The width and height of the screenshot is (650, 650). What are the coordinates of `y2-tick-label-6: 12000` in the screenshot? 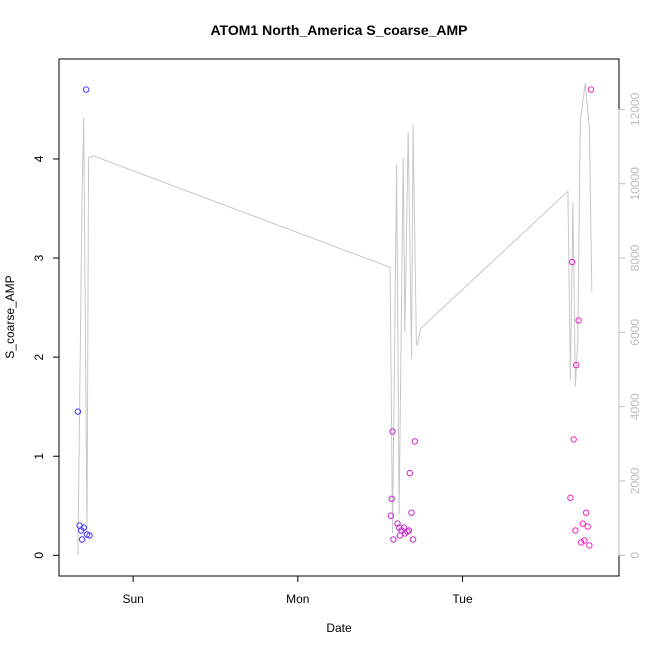 It's located at (635, 109).